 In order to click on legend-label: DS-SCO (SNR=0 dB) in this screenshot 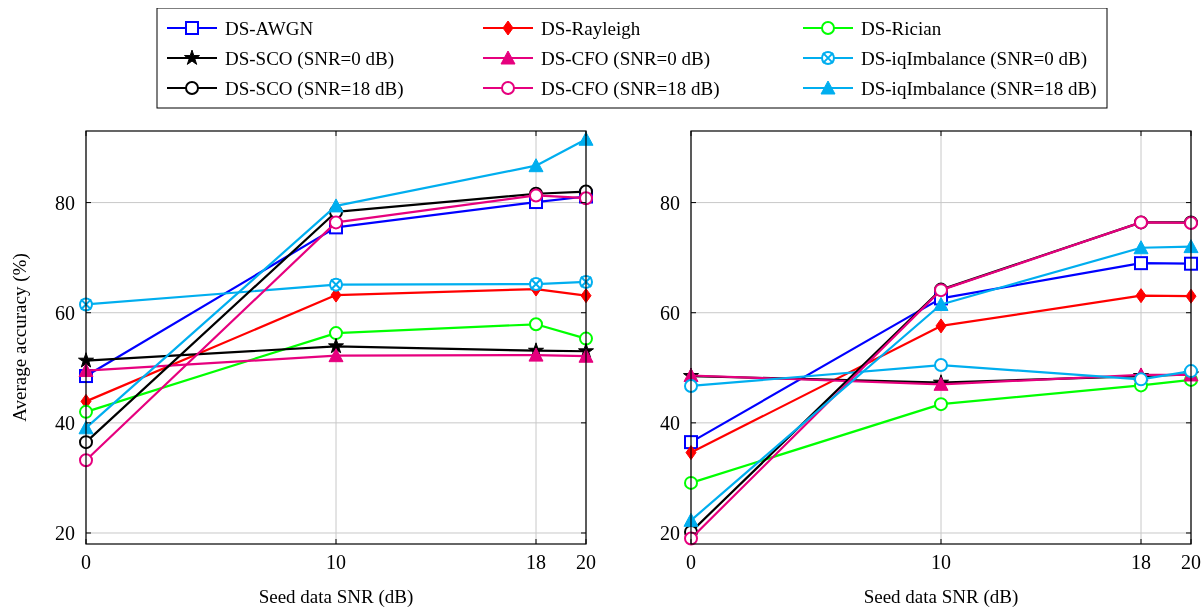, I will do `click(310, 59)`.